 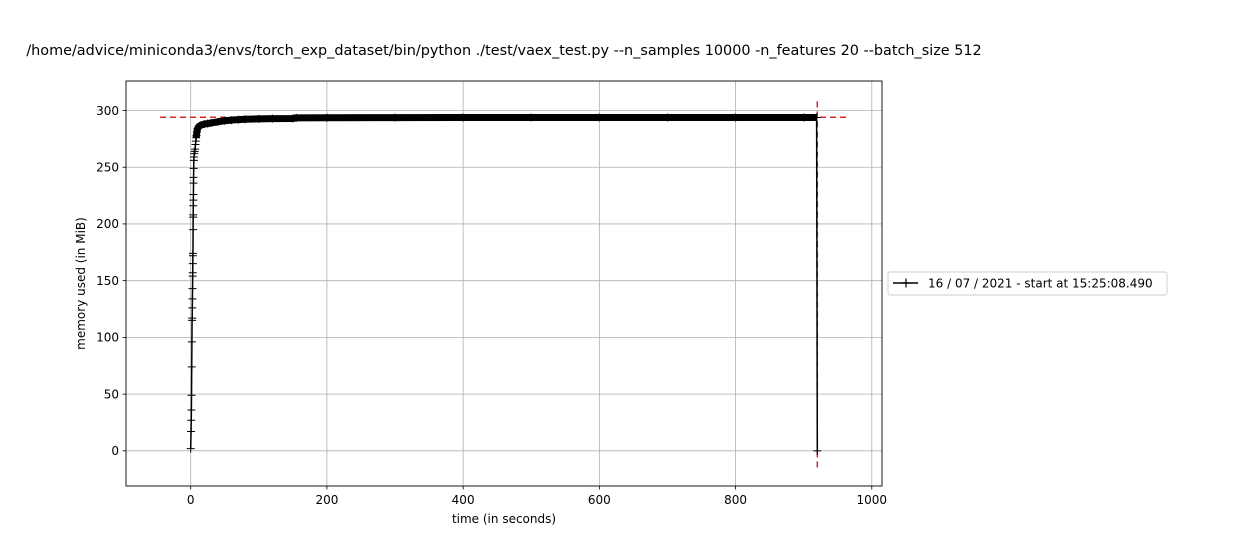 I want to click on x-tick-label: 1000, so click(x=872, y=500).